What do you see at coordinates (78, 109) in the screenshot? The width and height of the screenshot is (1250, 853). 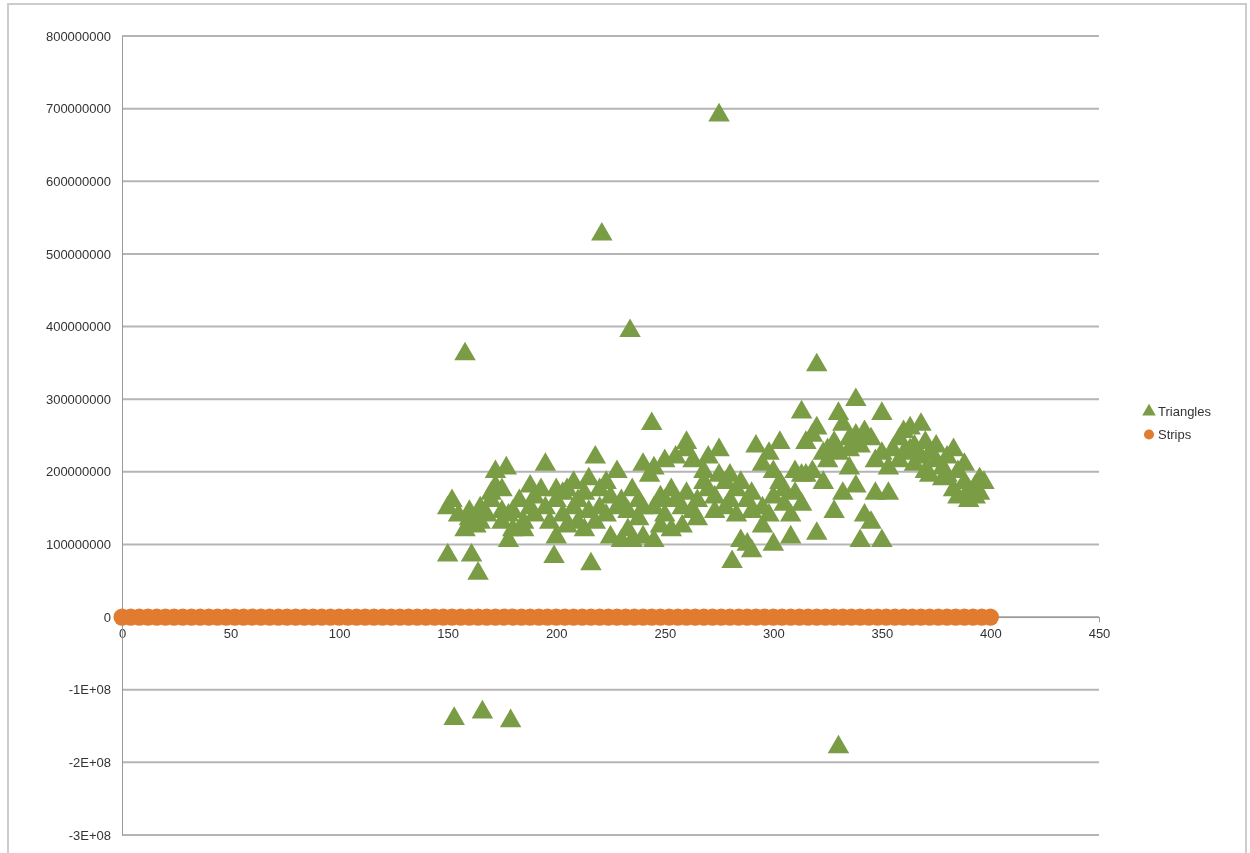 I see `y-tick-label: 700000000` at bounding box center [78, 109].